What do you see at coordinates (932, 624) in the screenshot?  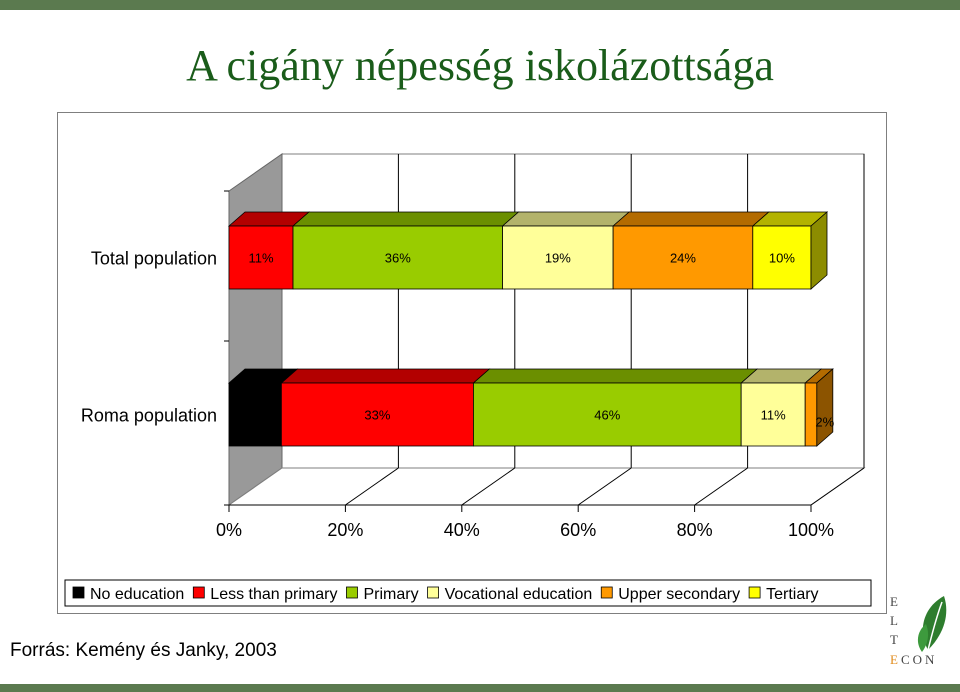 I see `leaf-icon` at bounding box center [932, 624].